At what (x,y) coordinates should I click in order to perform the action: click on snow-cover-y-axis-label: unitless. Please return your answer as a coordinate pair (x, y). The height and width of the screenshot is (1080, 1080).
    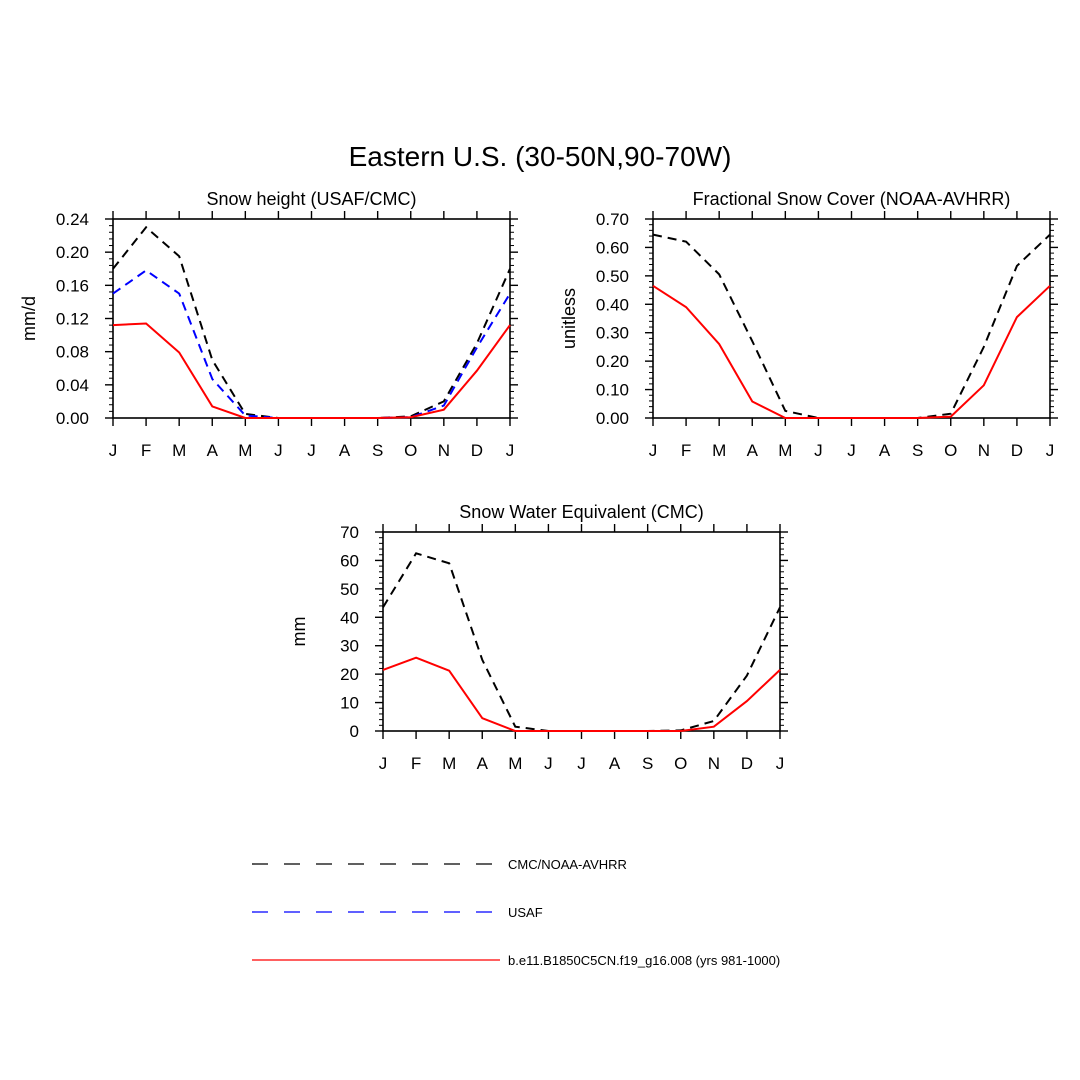
    Looking at the image, I should click on (569, 318).